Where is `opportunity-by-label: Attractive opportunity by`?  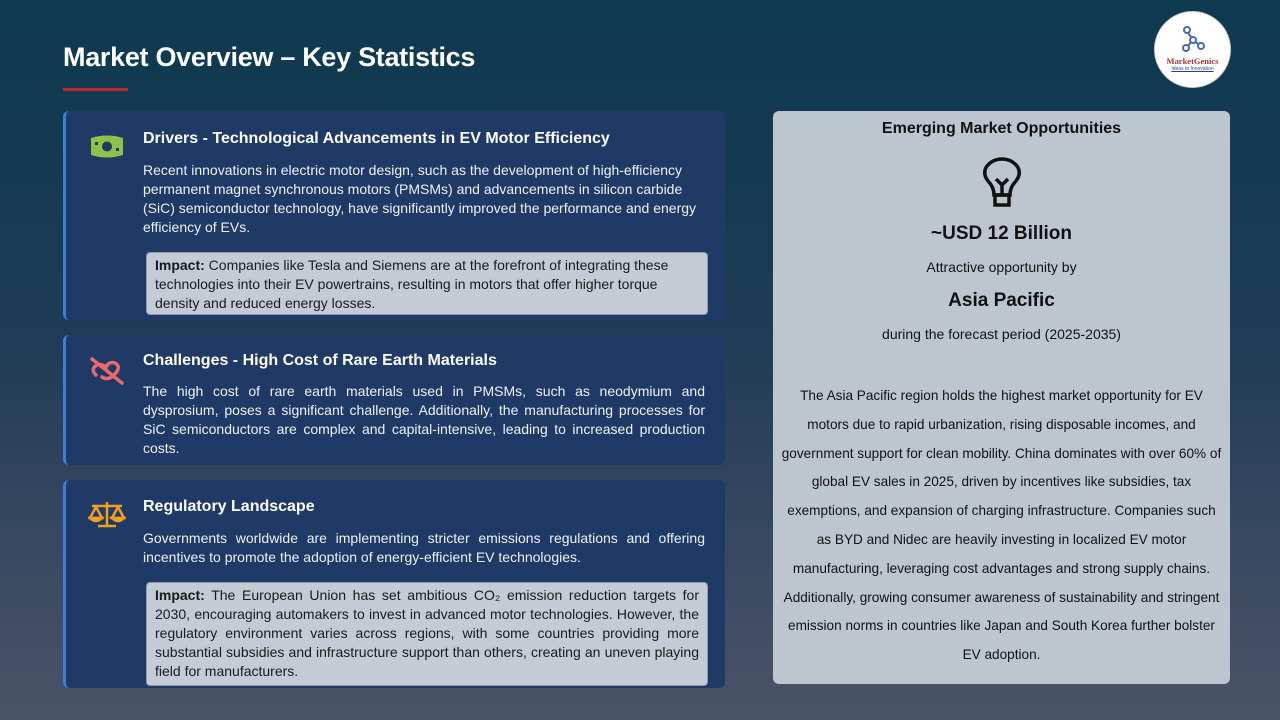
opportunity-by-label: Attractive opportunity by is located at coordinates (1001, 267).